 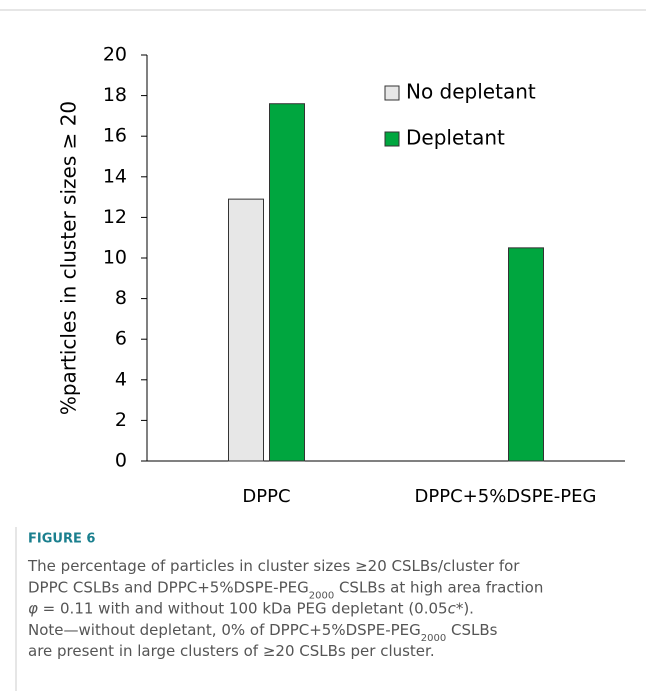 What do you see at coordinates (471, 630) in the screenshot?
I see `caption-text: CSLBs` at bounding box center [471, 630].